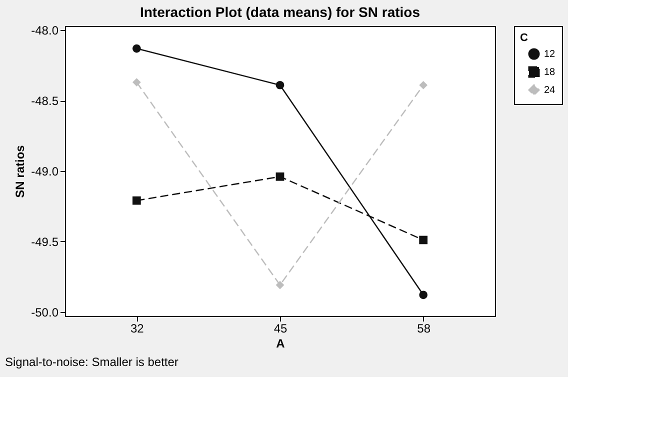 This screenshot has width=647, height=448. I want to click on chart-title: Interaction Plot (data means) for SN ratios, so click(280, 12).